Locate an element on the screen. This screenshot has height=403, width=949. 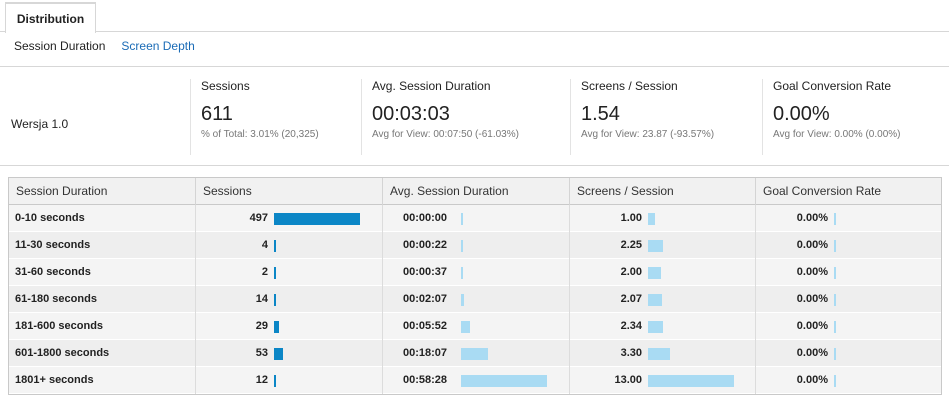
sessions-value: 497 is located at coordinates (258, 218).